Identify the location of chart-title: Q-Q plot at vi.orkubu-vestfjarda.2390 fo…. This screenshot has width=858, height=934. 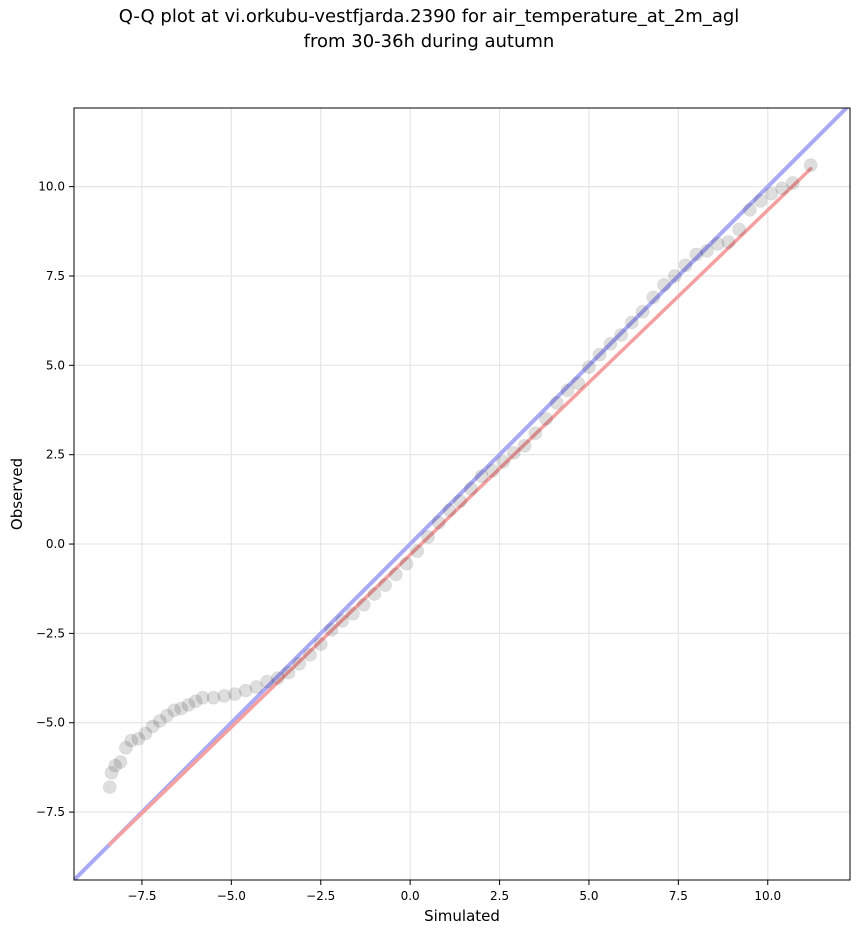
(429, 16).